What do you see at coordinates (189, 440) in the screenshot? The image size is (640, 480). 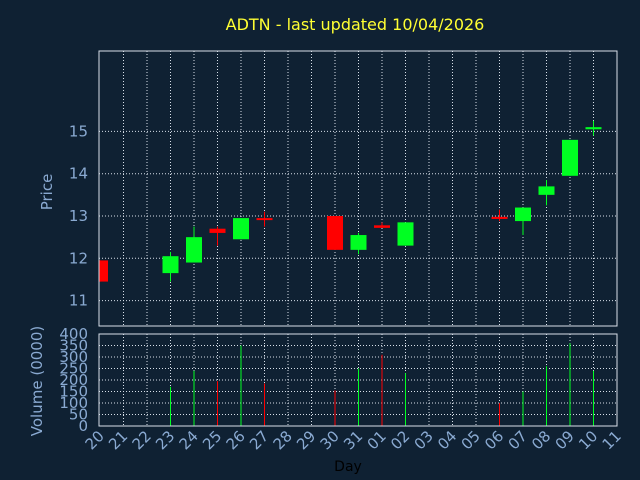 I see `x-tick-label: 24` at bounding box center [189, 440].